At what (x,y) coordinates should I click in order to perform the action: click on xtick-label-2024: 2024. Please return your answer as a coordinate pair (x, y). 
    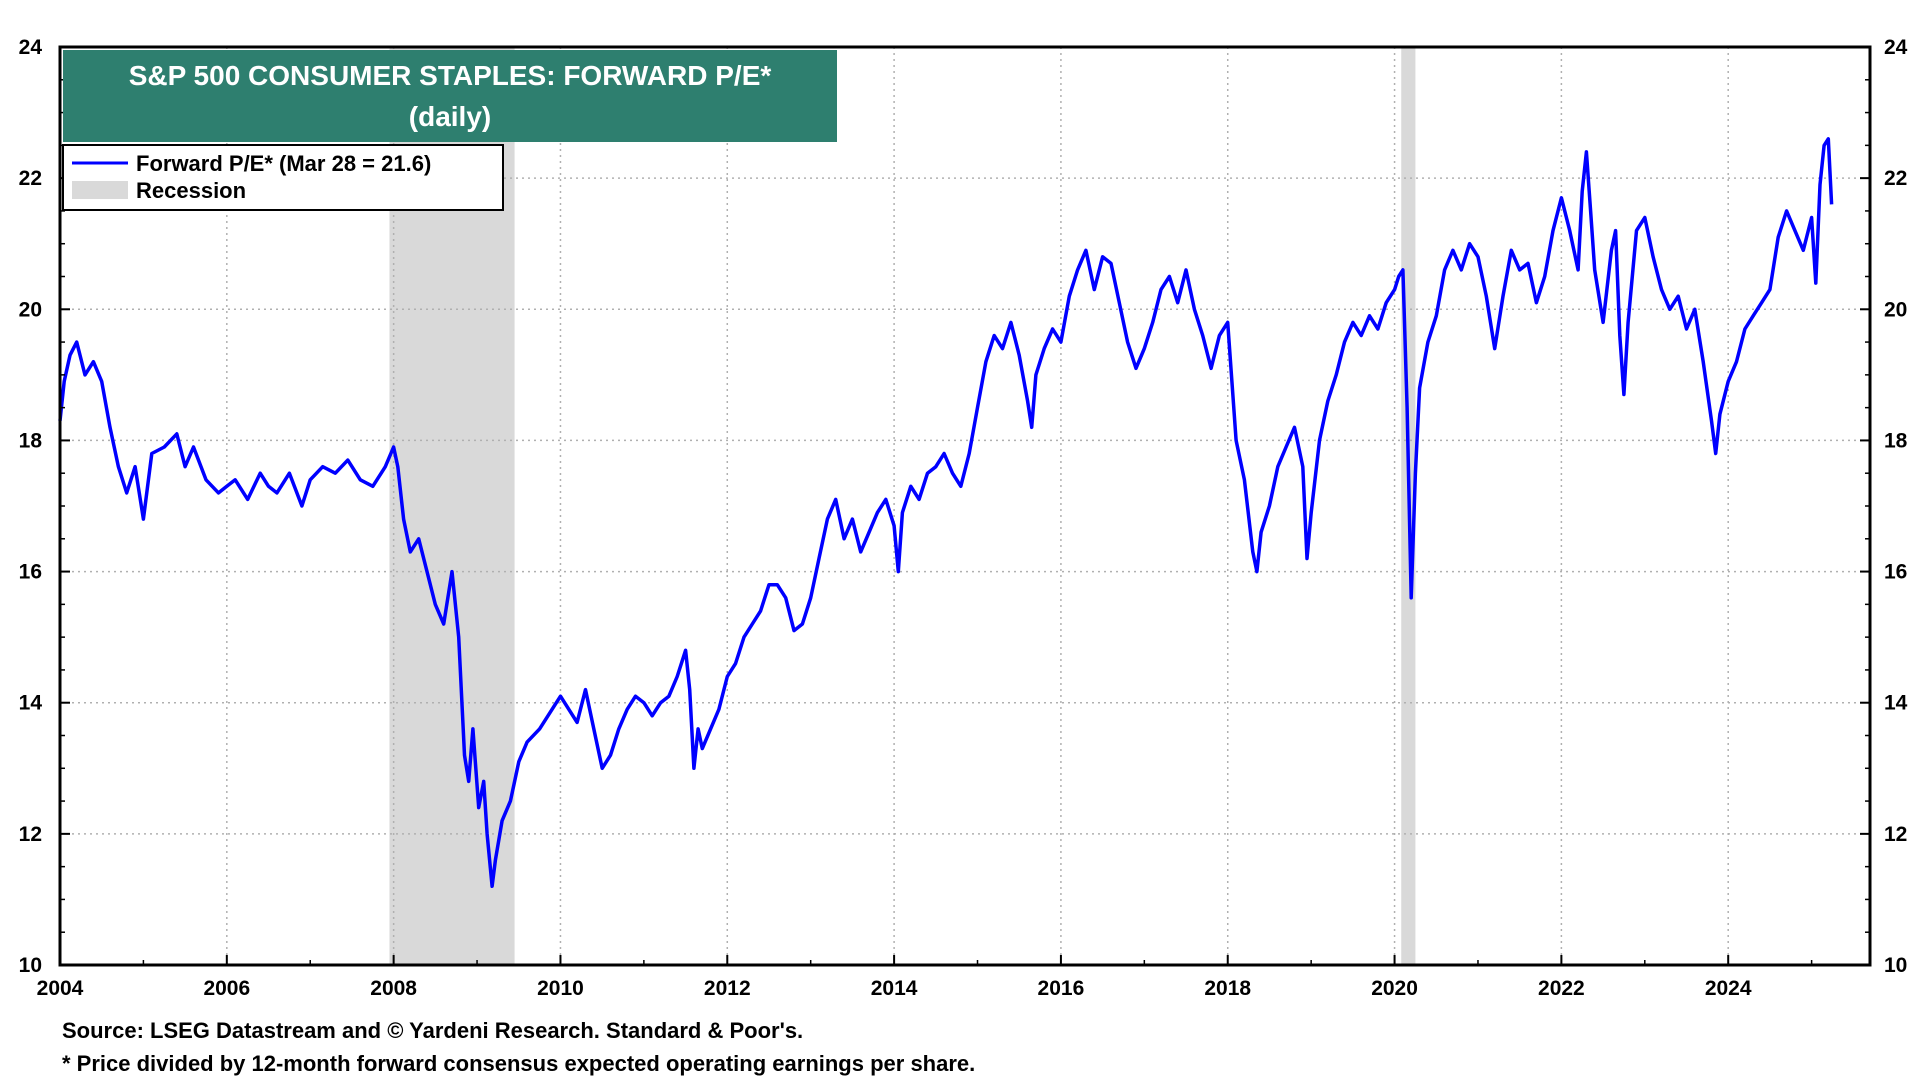
    Looking at the image, I should click on (1728, 988).